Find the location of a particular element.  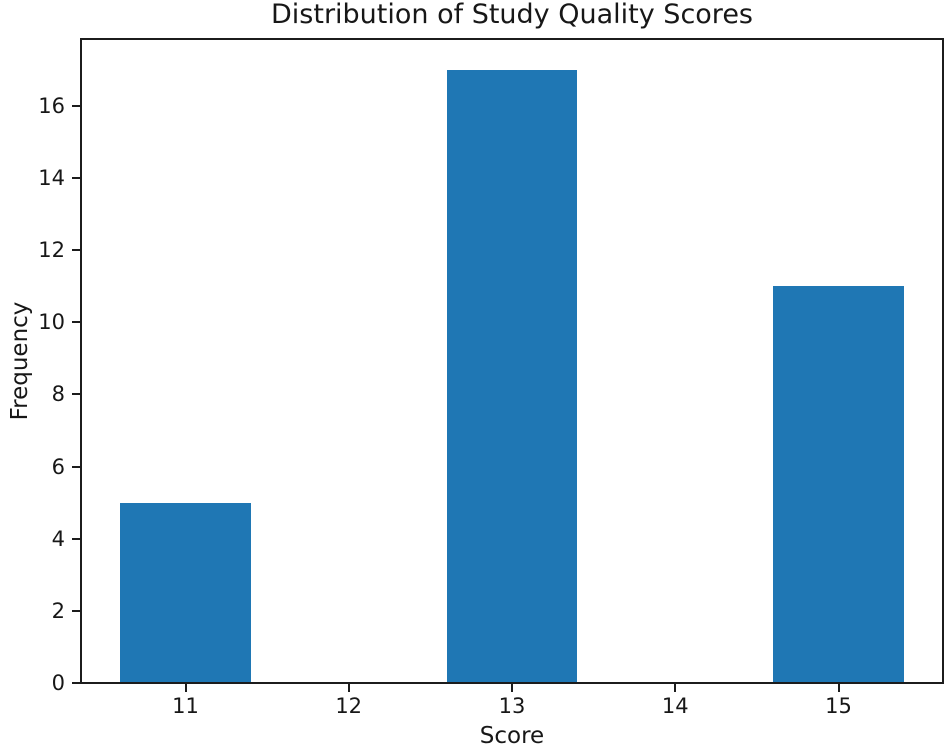

x-tick-label: 13 is located at coordinates (512, 706).